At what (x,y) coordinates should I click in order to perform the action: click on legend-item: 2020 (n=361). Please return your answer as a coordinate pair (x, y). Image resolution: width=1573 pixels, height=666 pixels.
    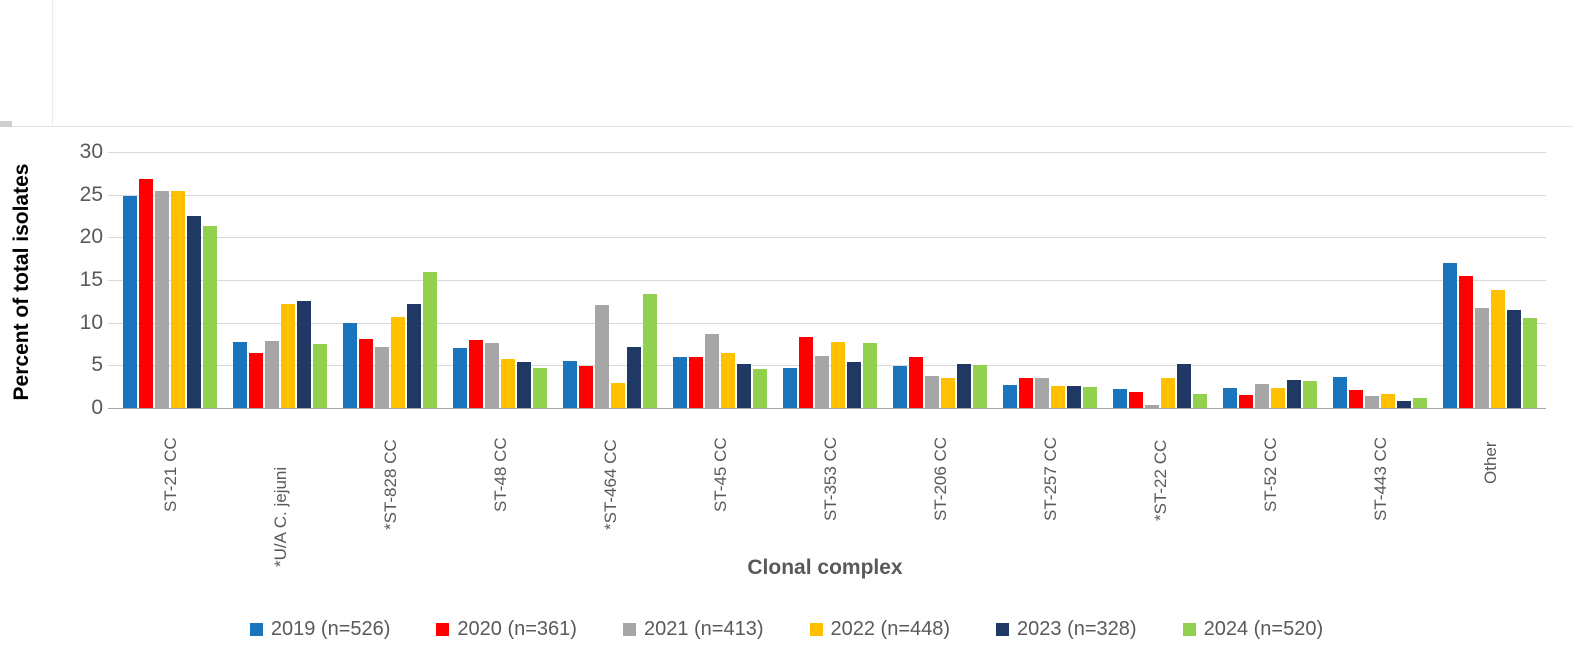
    Looking at the image, I should click on (506, 629).